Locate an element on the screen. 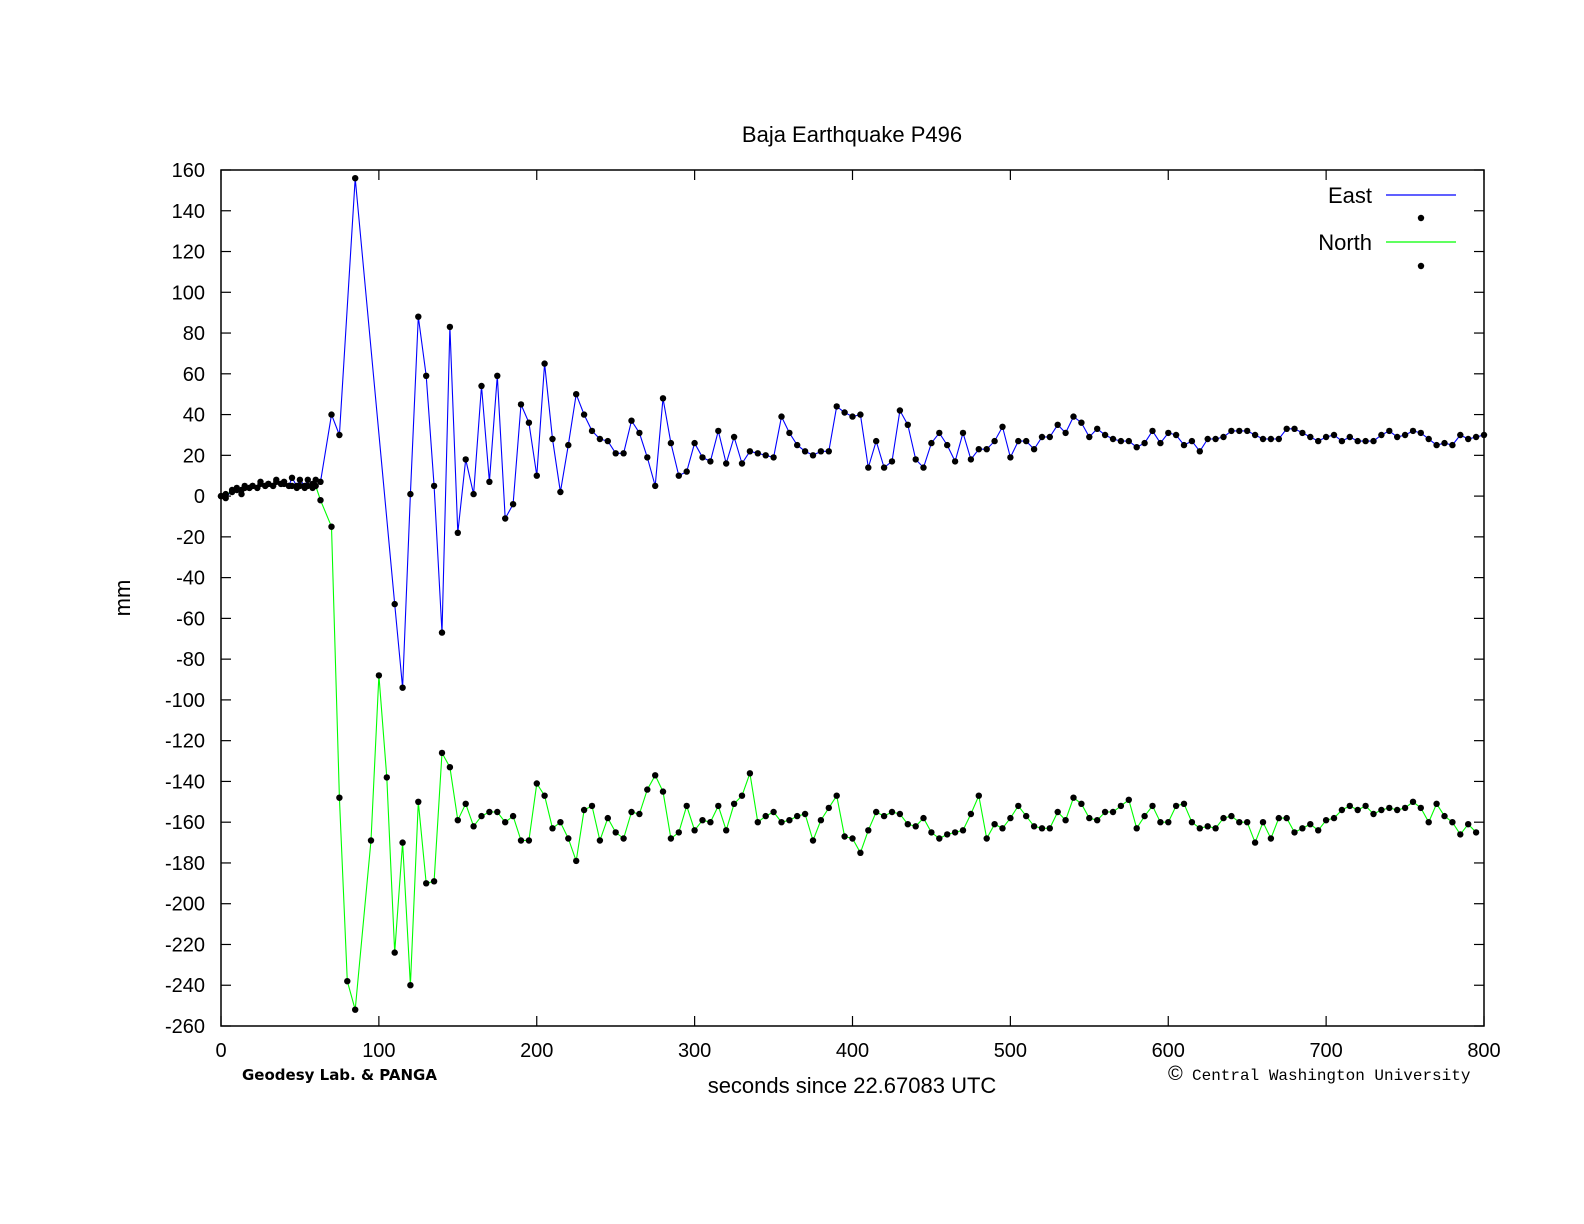 The width and height of the screenshot is (1584, 1224). legend: East North is located at coordinates (1387, 226).